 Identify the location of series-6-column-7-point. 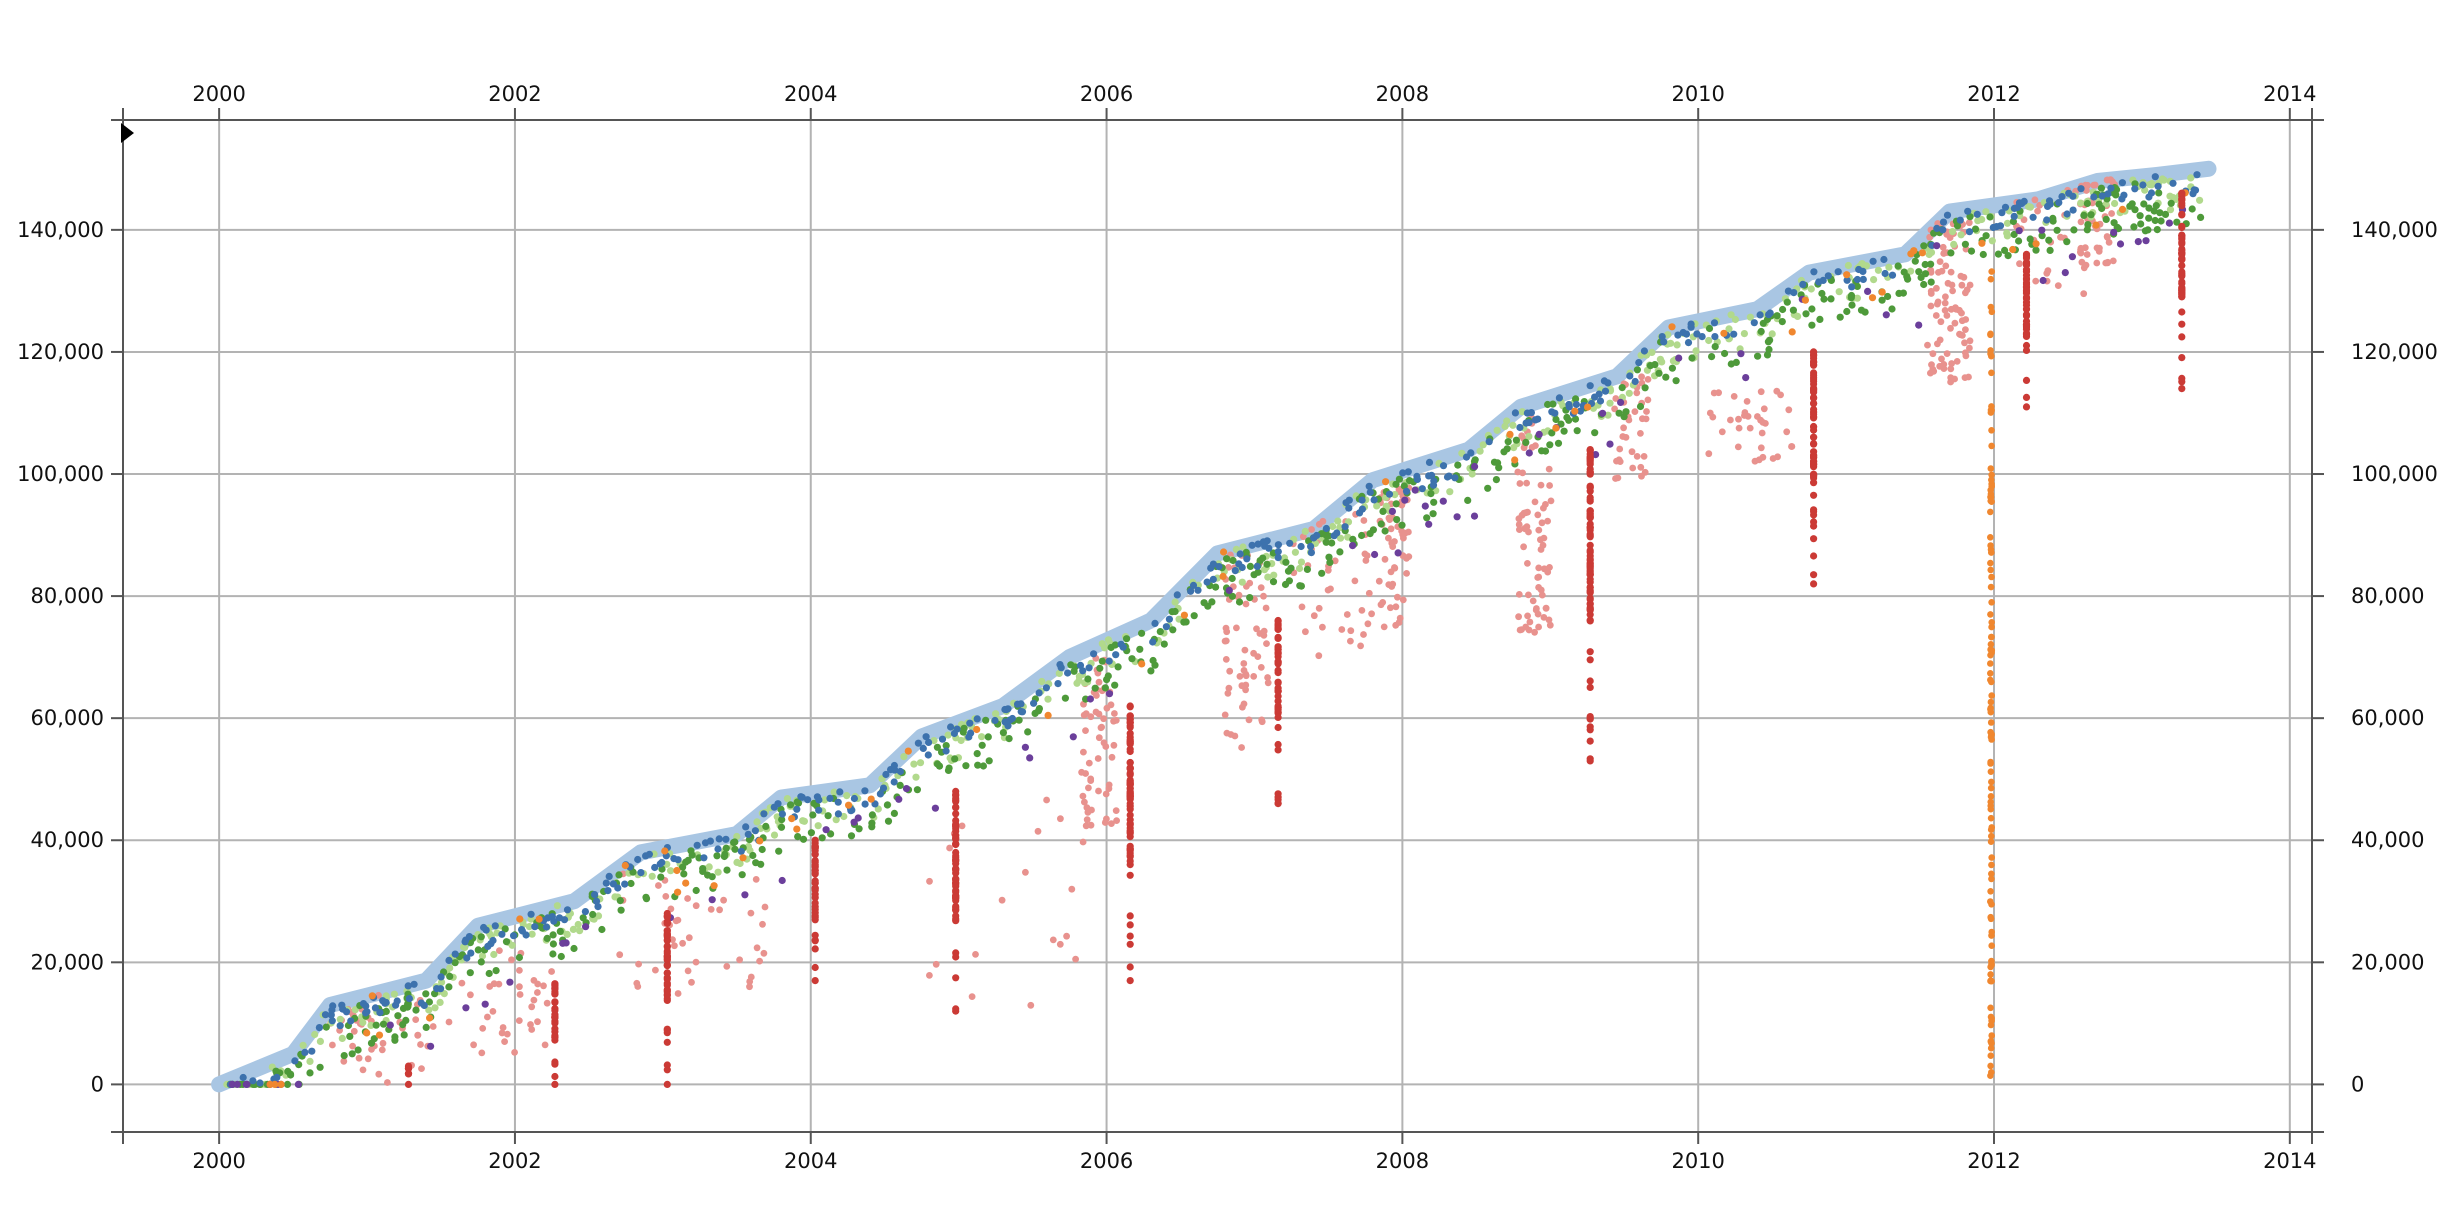
(1590, 518).